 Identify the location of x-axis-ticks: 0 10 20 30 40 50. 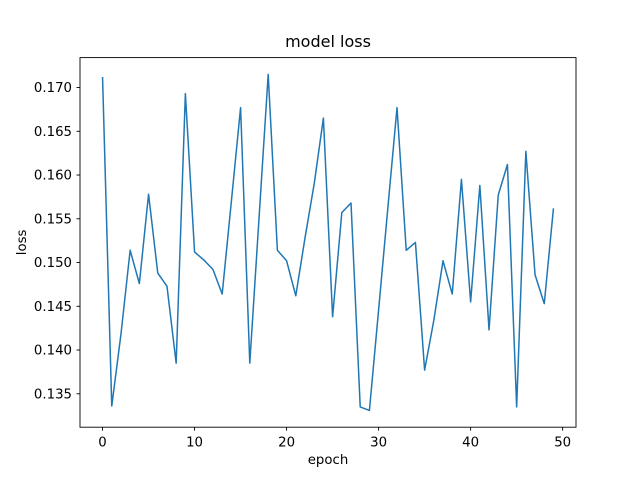
(334, 439).